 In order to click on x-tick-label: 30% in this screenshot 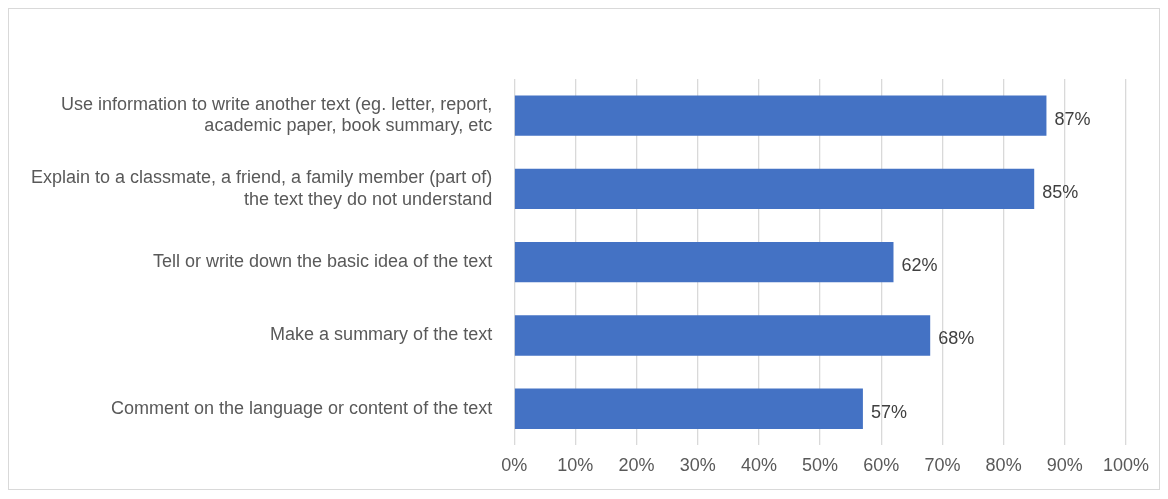, I will do `click(697, 465)`.